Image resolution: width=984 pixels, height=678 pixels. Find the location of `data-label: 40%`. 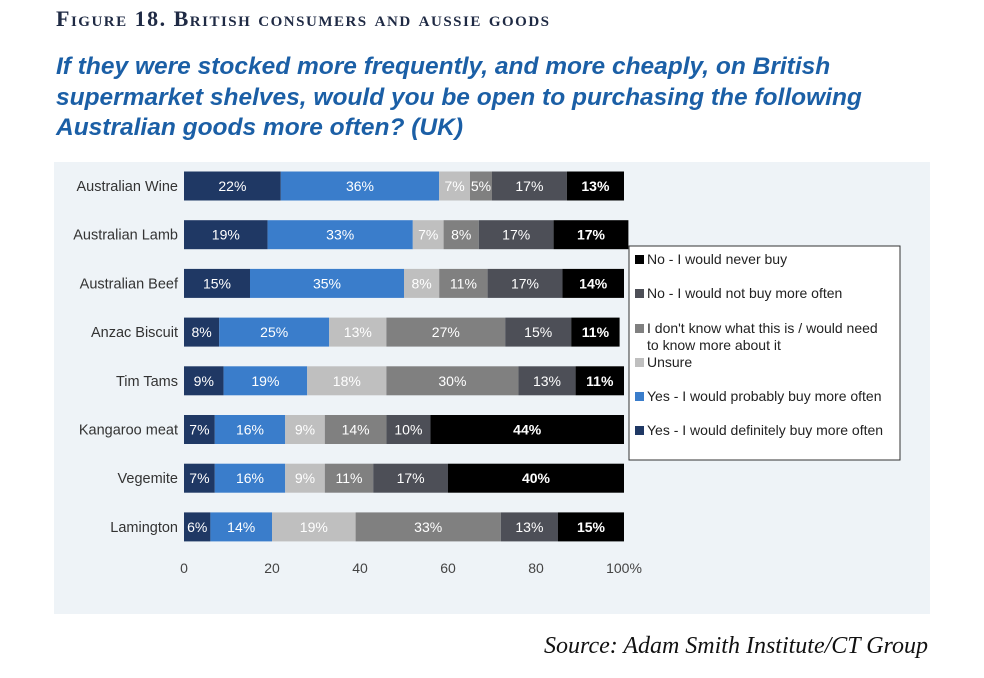

data-label: 40% is located at coordinates (536, 478).